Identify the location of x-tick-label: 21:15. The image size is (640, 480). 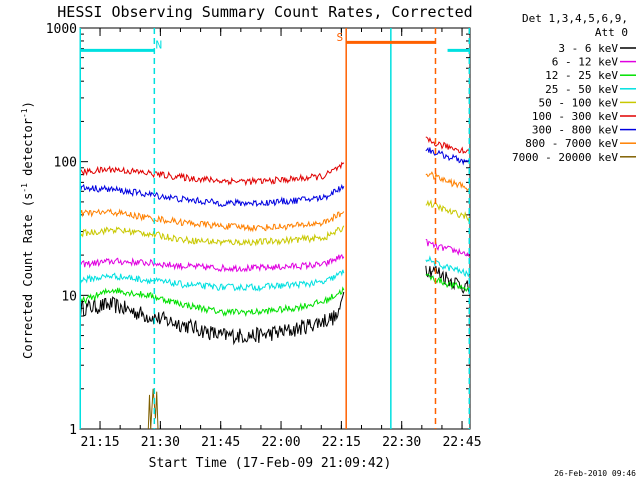
(99, 442).